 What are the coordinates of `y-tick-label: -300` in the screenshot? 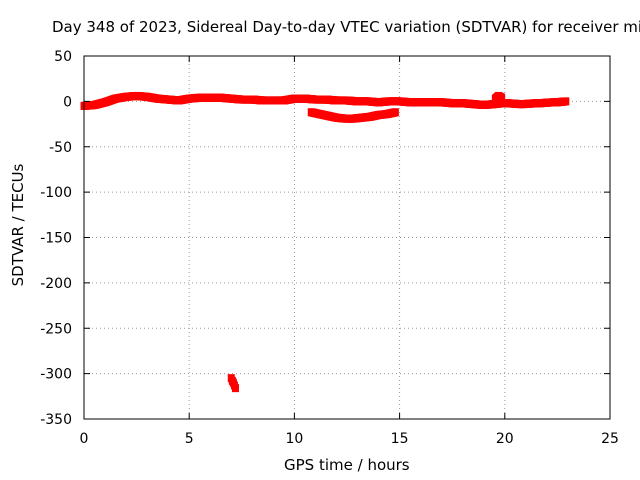 It's located at (56, 375).